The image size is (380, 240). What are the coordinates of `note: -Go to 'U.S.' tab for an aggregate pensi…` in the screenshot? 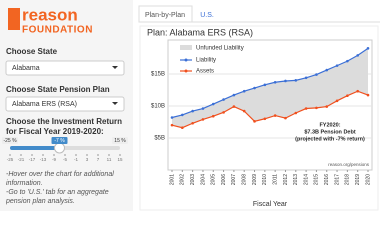 It's located at (57, 197).